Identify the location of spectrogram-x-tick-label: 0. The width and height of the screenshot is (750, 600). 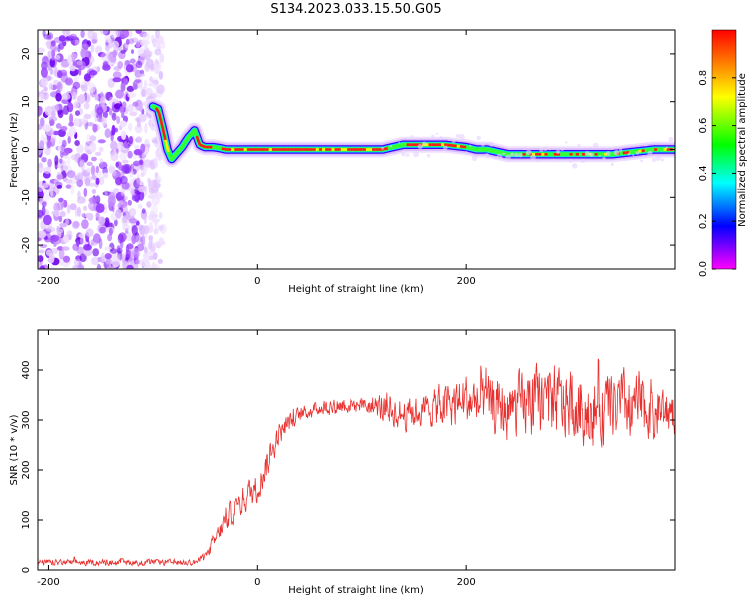
(257, 281).